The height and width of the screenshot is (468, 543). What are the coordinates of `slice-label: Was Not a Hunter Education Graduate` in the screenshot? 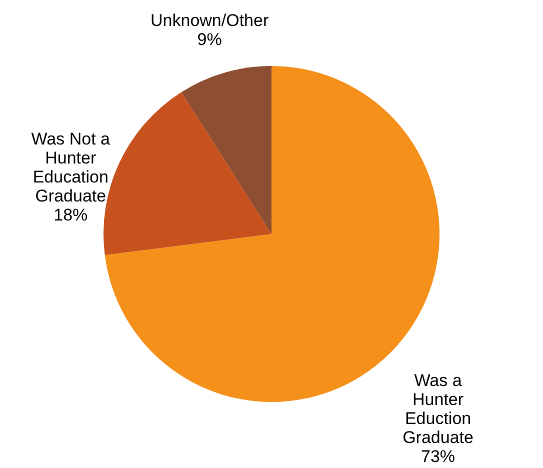 It's located at (71, 167).